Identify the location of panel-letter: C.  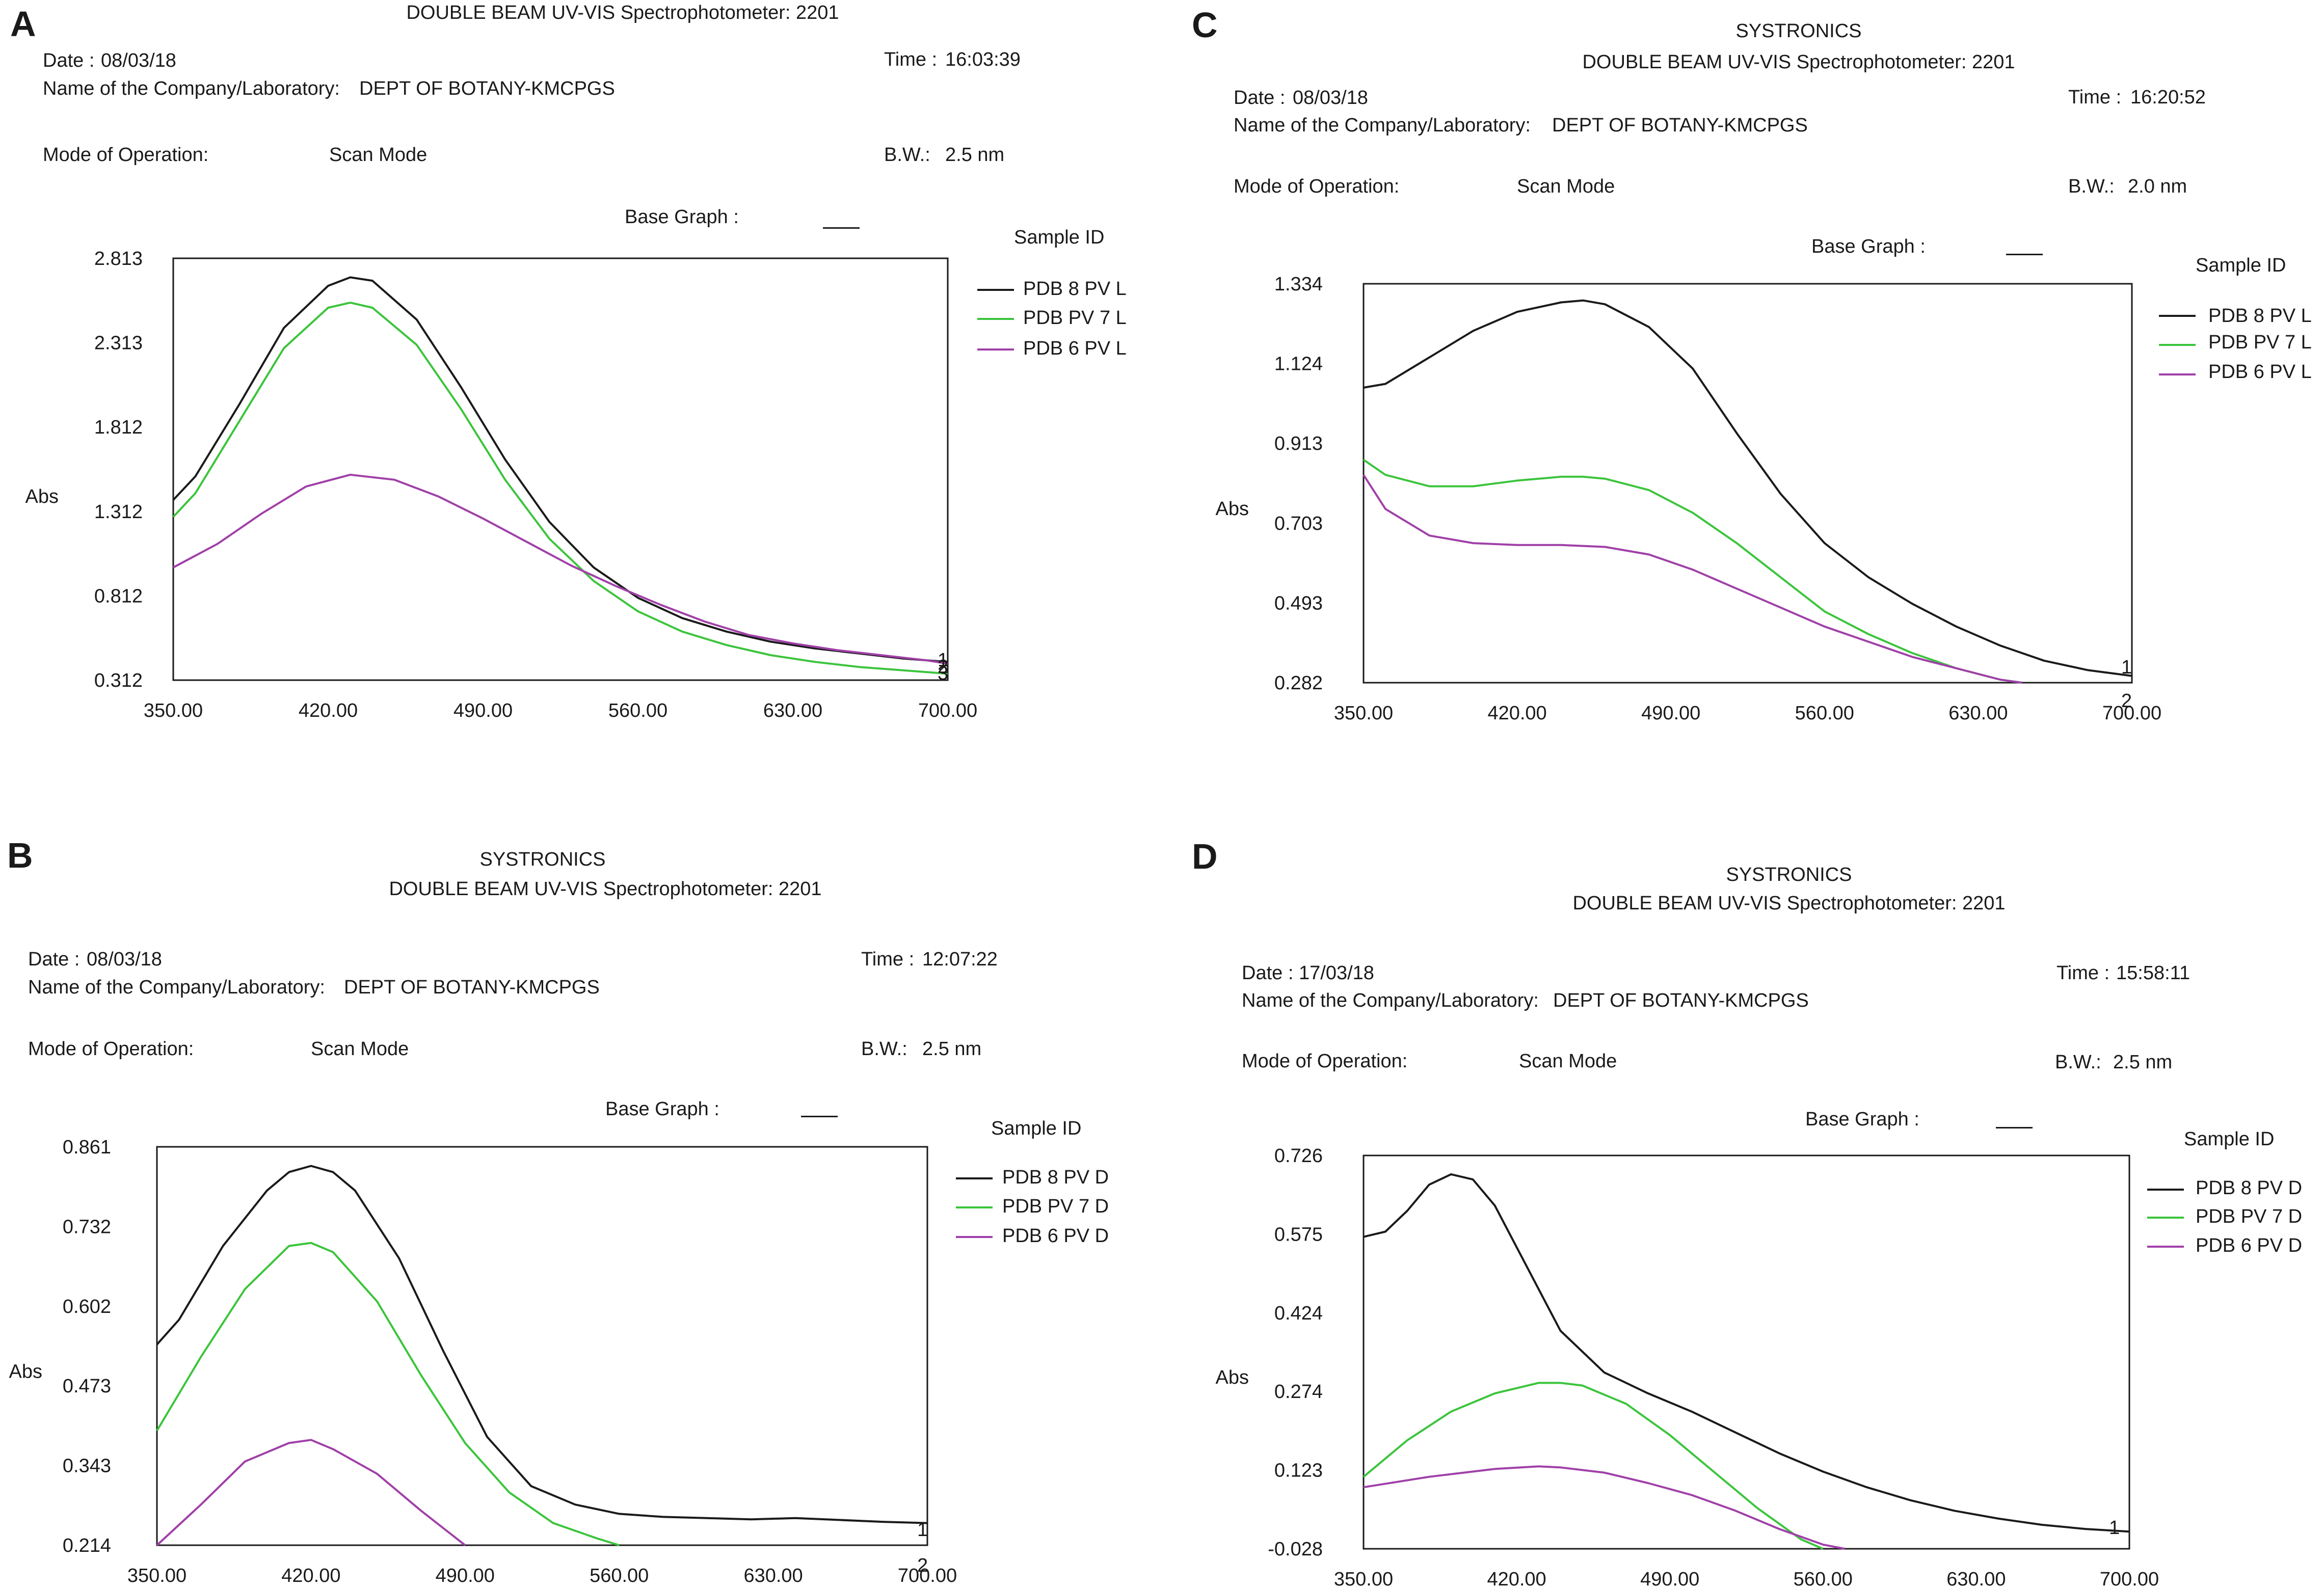
(1205, 25).